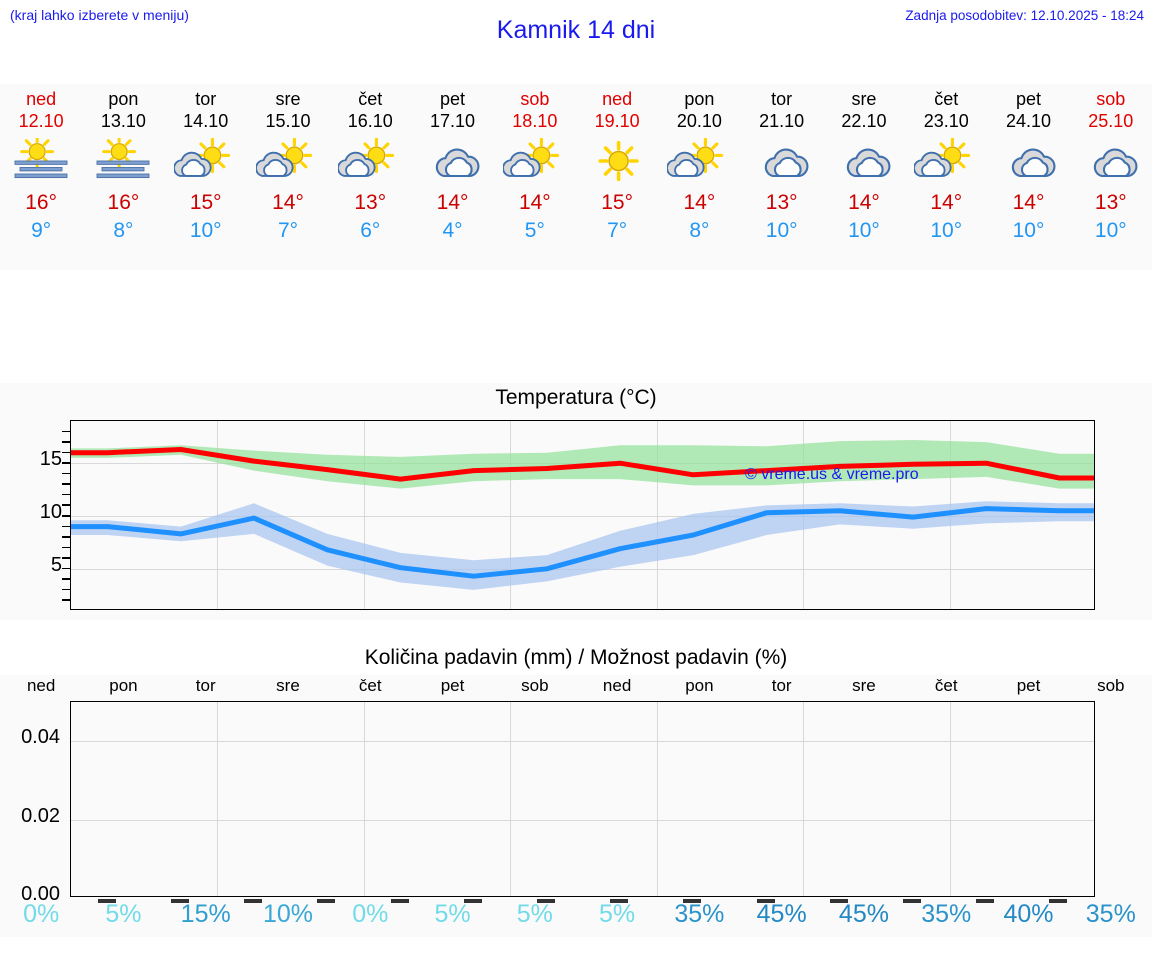 The height and width of the screenshot is (975, 1152). I want to click on day-date-label: 23.10, so click(946, 121).